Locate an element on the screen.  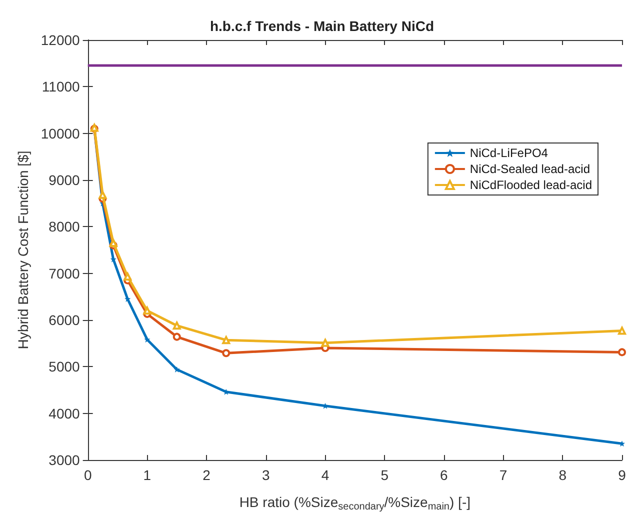
x-tick-label: 9 is located at coordinates (622, 475).